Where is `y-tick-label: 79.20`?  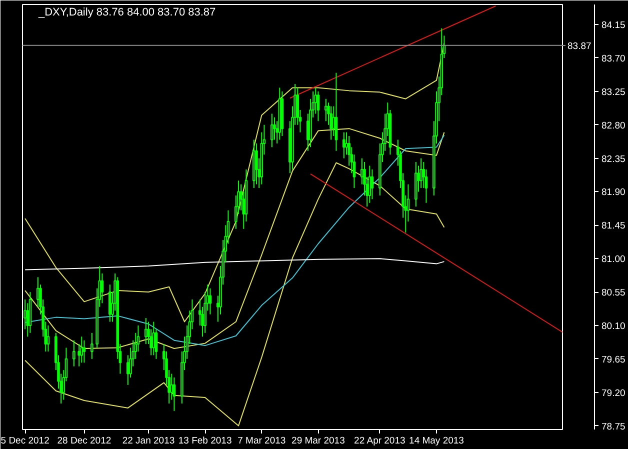
y-tick-label: 79.20 is located at coordinates (614, 393).